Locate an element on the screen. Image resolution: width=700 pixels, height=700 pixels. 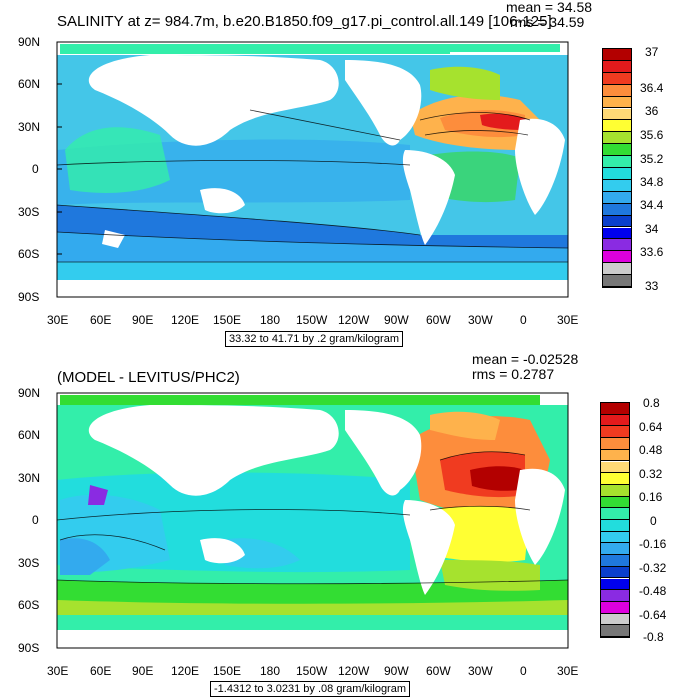
panel1-legend is located at coordinates (617, 168).